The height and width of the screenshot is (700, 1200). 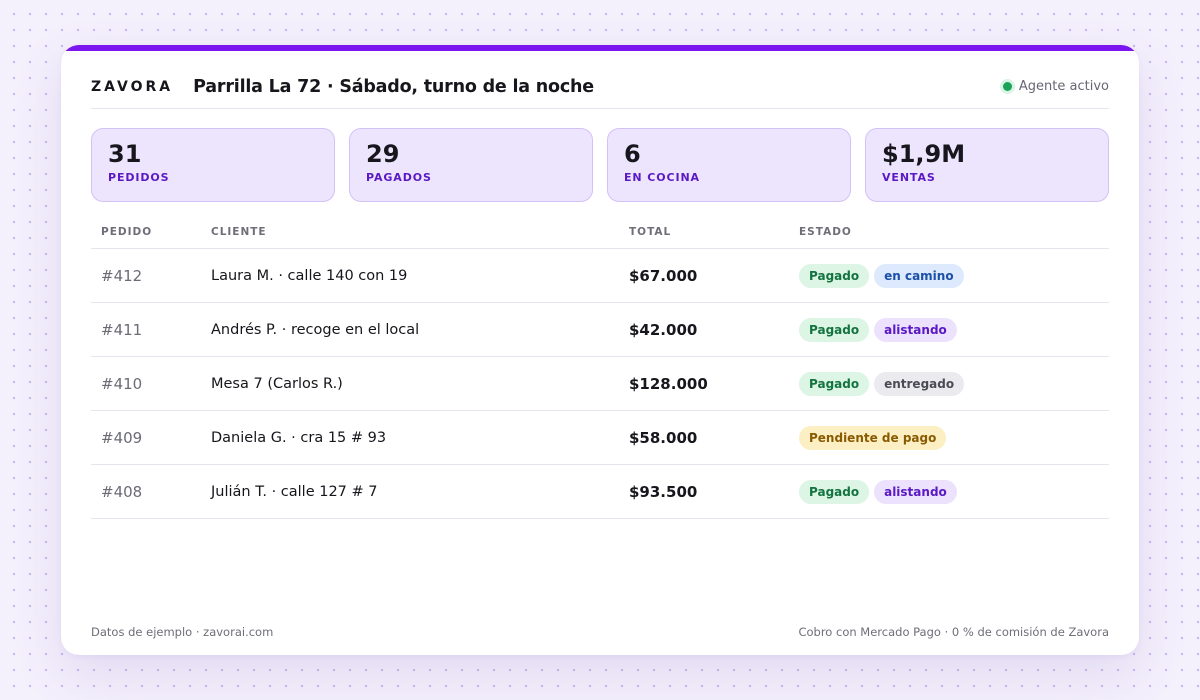 What do you see at coordinates (213, 165) in the screenshot?
I see `stat-card-pedidos: 31 PEDIDOS` at bounding box center [213, 165].